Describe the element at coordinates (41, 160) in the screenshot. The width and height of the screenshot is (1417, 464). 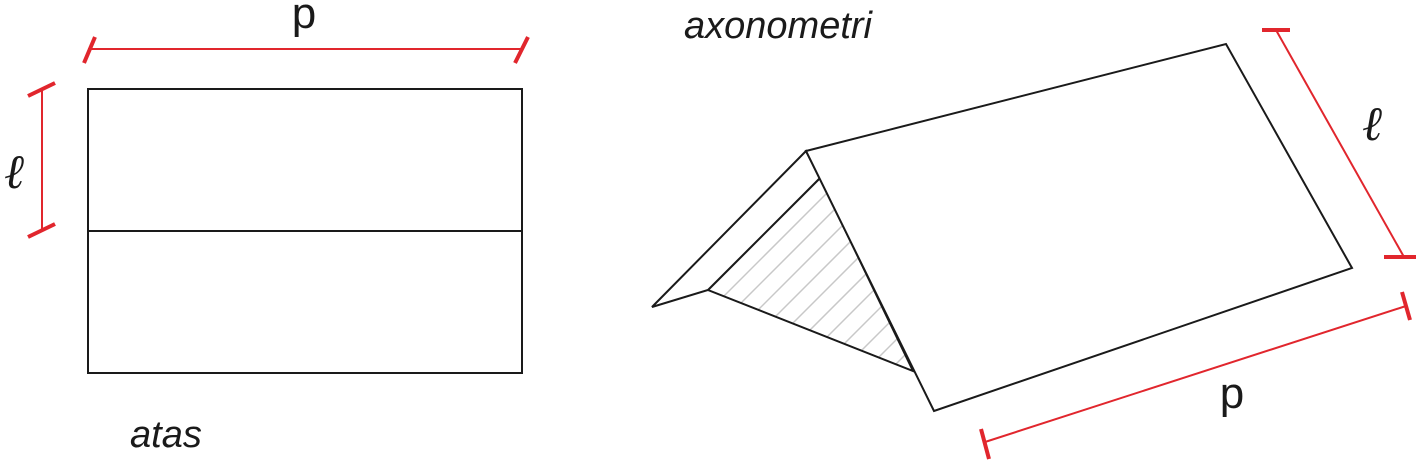
I see `top-width-dimension` at that location.